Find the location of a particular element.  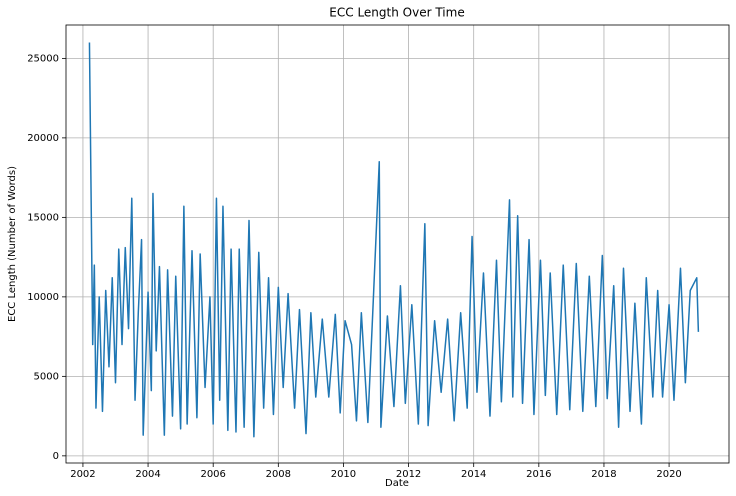

y-tick-label: 0 is located at coordinates (56, 456).